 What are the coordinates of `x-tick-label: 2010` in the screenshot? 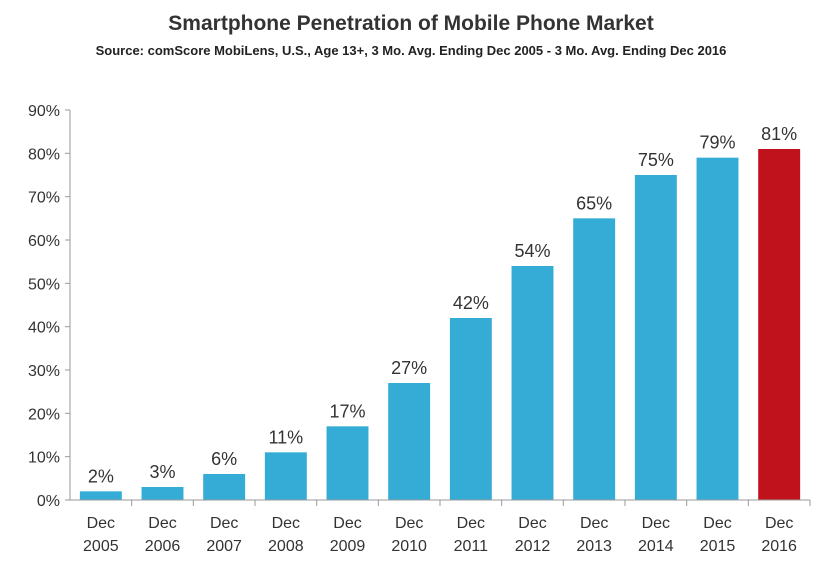 It's located at (409, 546).